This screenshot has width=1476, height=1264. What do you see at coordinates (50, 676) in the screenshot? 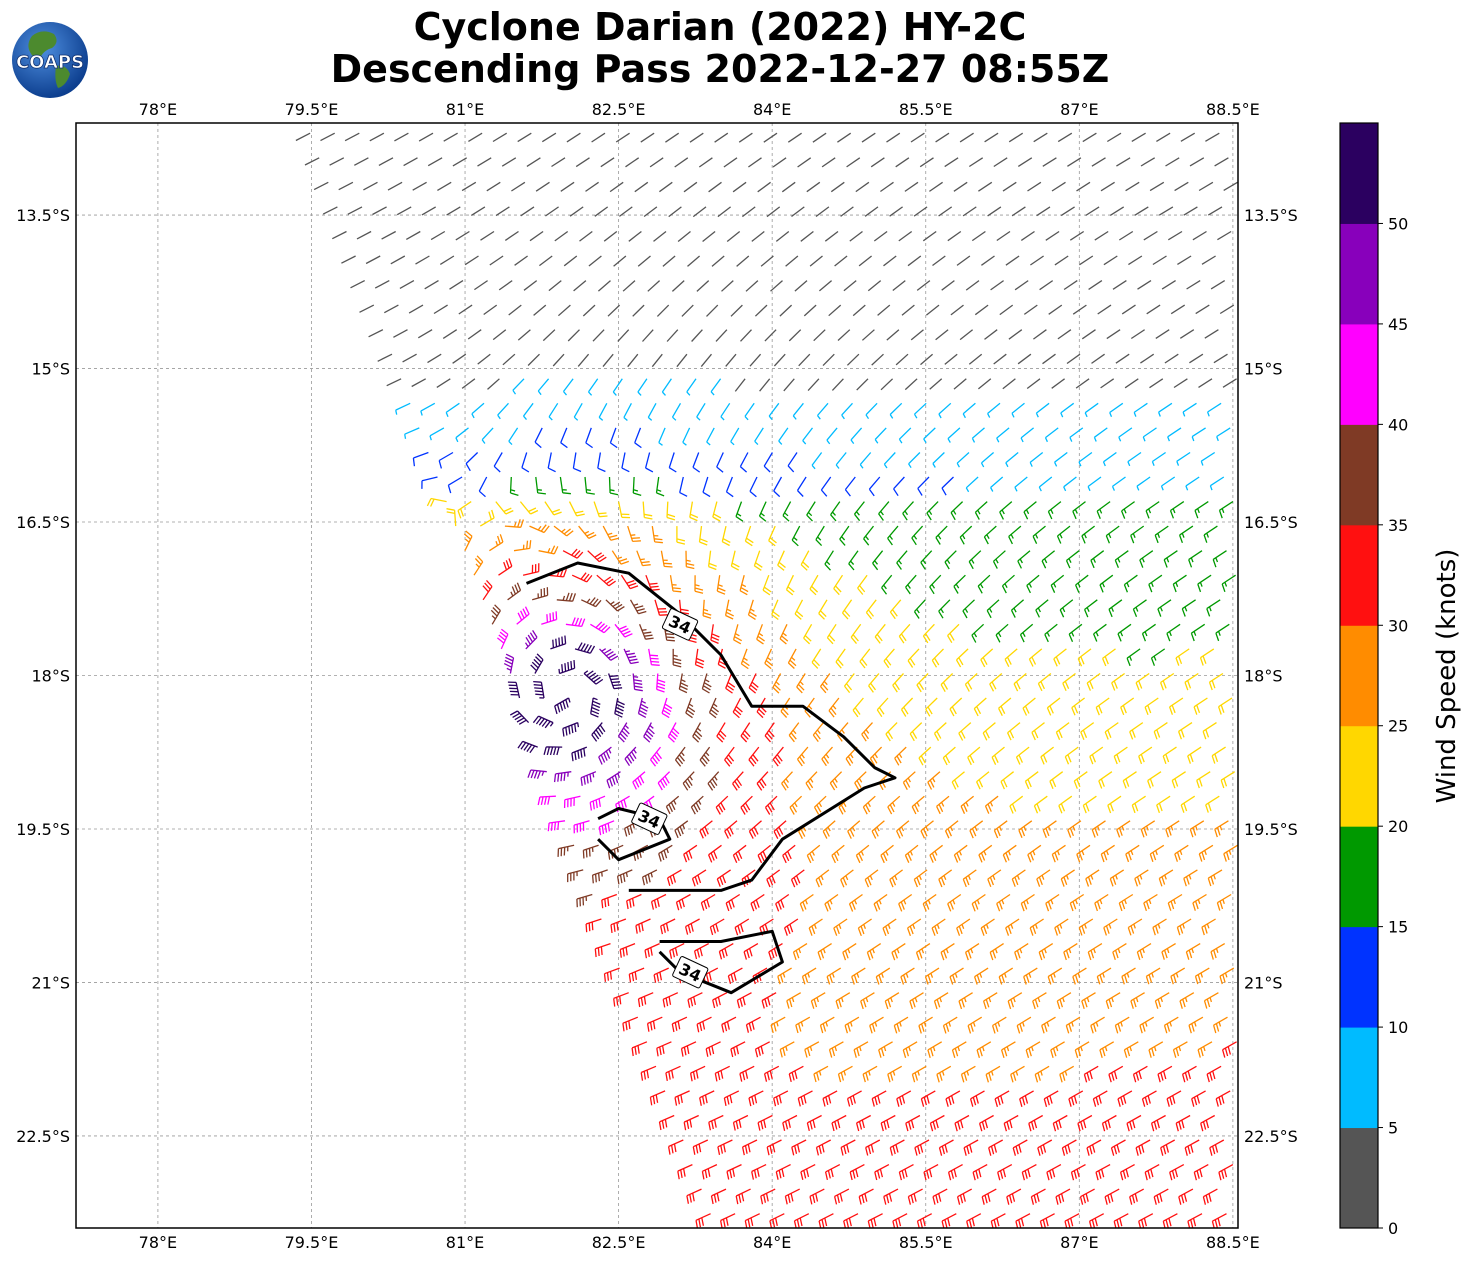
I see `lat-tick-label-left: 18°S` at bounding box center [50, 676].